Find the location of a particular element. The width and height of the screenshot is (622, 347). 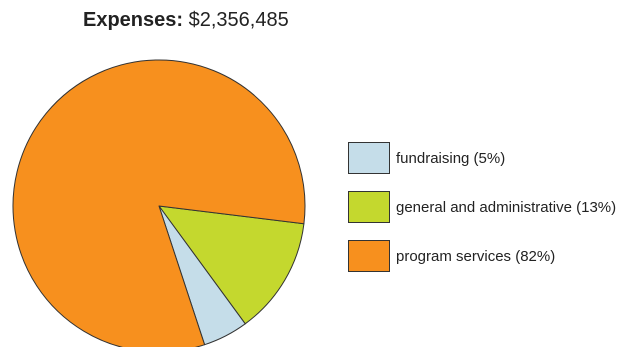

slice-general-administrative is located at coordinates (231, 265).